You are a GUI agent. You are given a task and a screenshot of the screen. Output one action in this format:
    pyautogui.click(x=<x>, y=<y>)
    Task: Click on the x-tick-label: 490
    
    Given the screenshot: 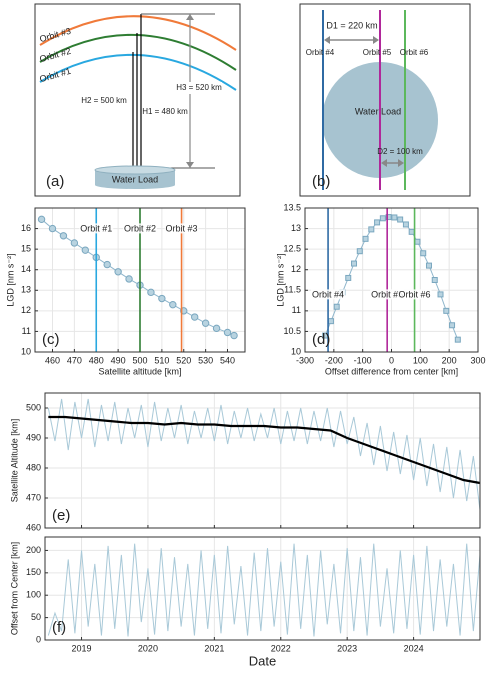 What is the action you would take?
    pyautogui.click(x=118, y=360)
    